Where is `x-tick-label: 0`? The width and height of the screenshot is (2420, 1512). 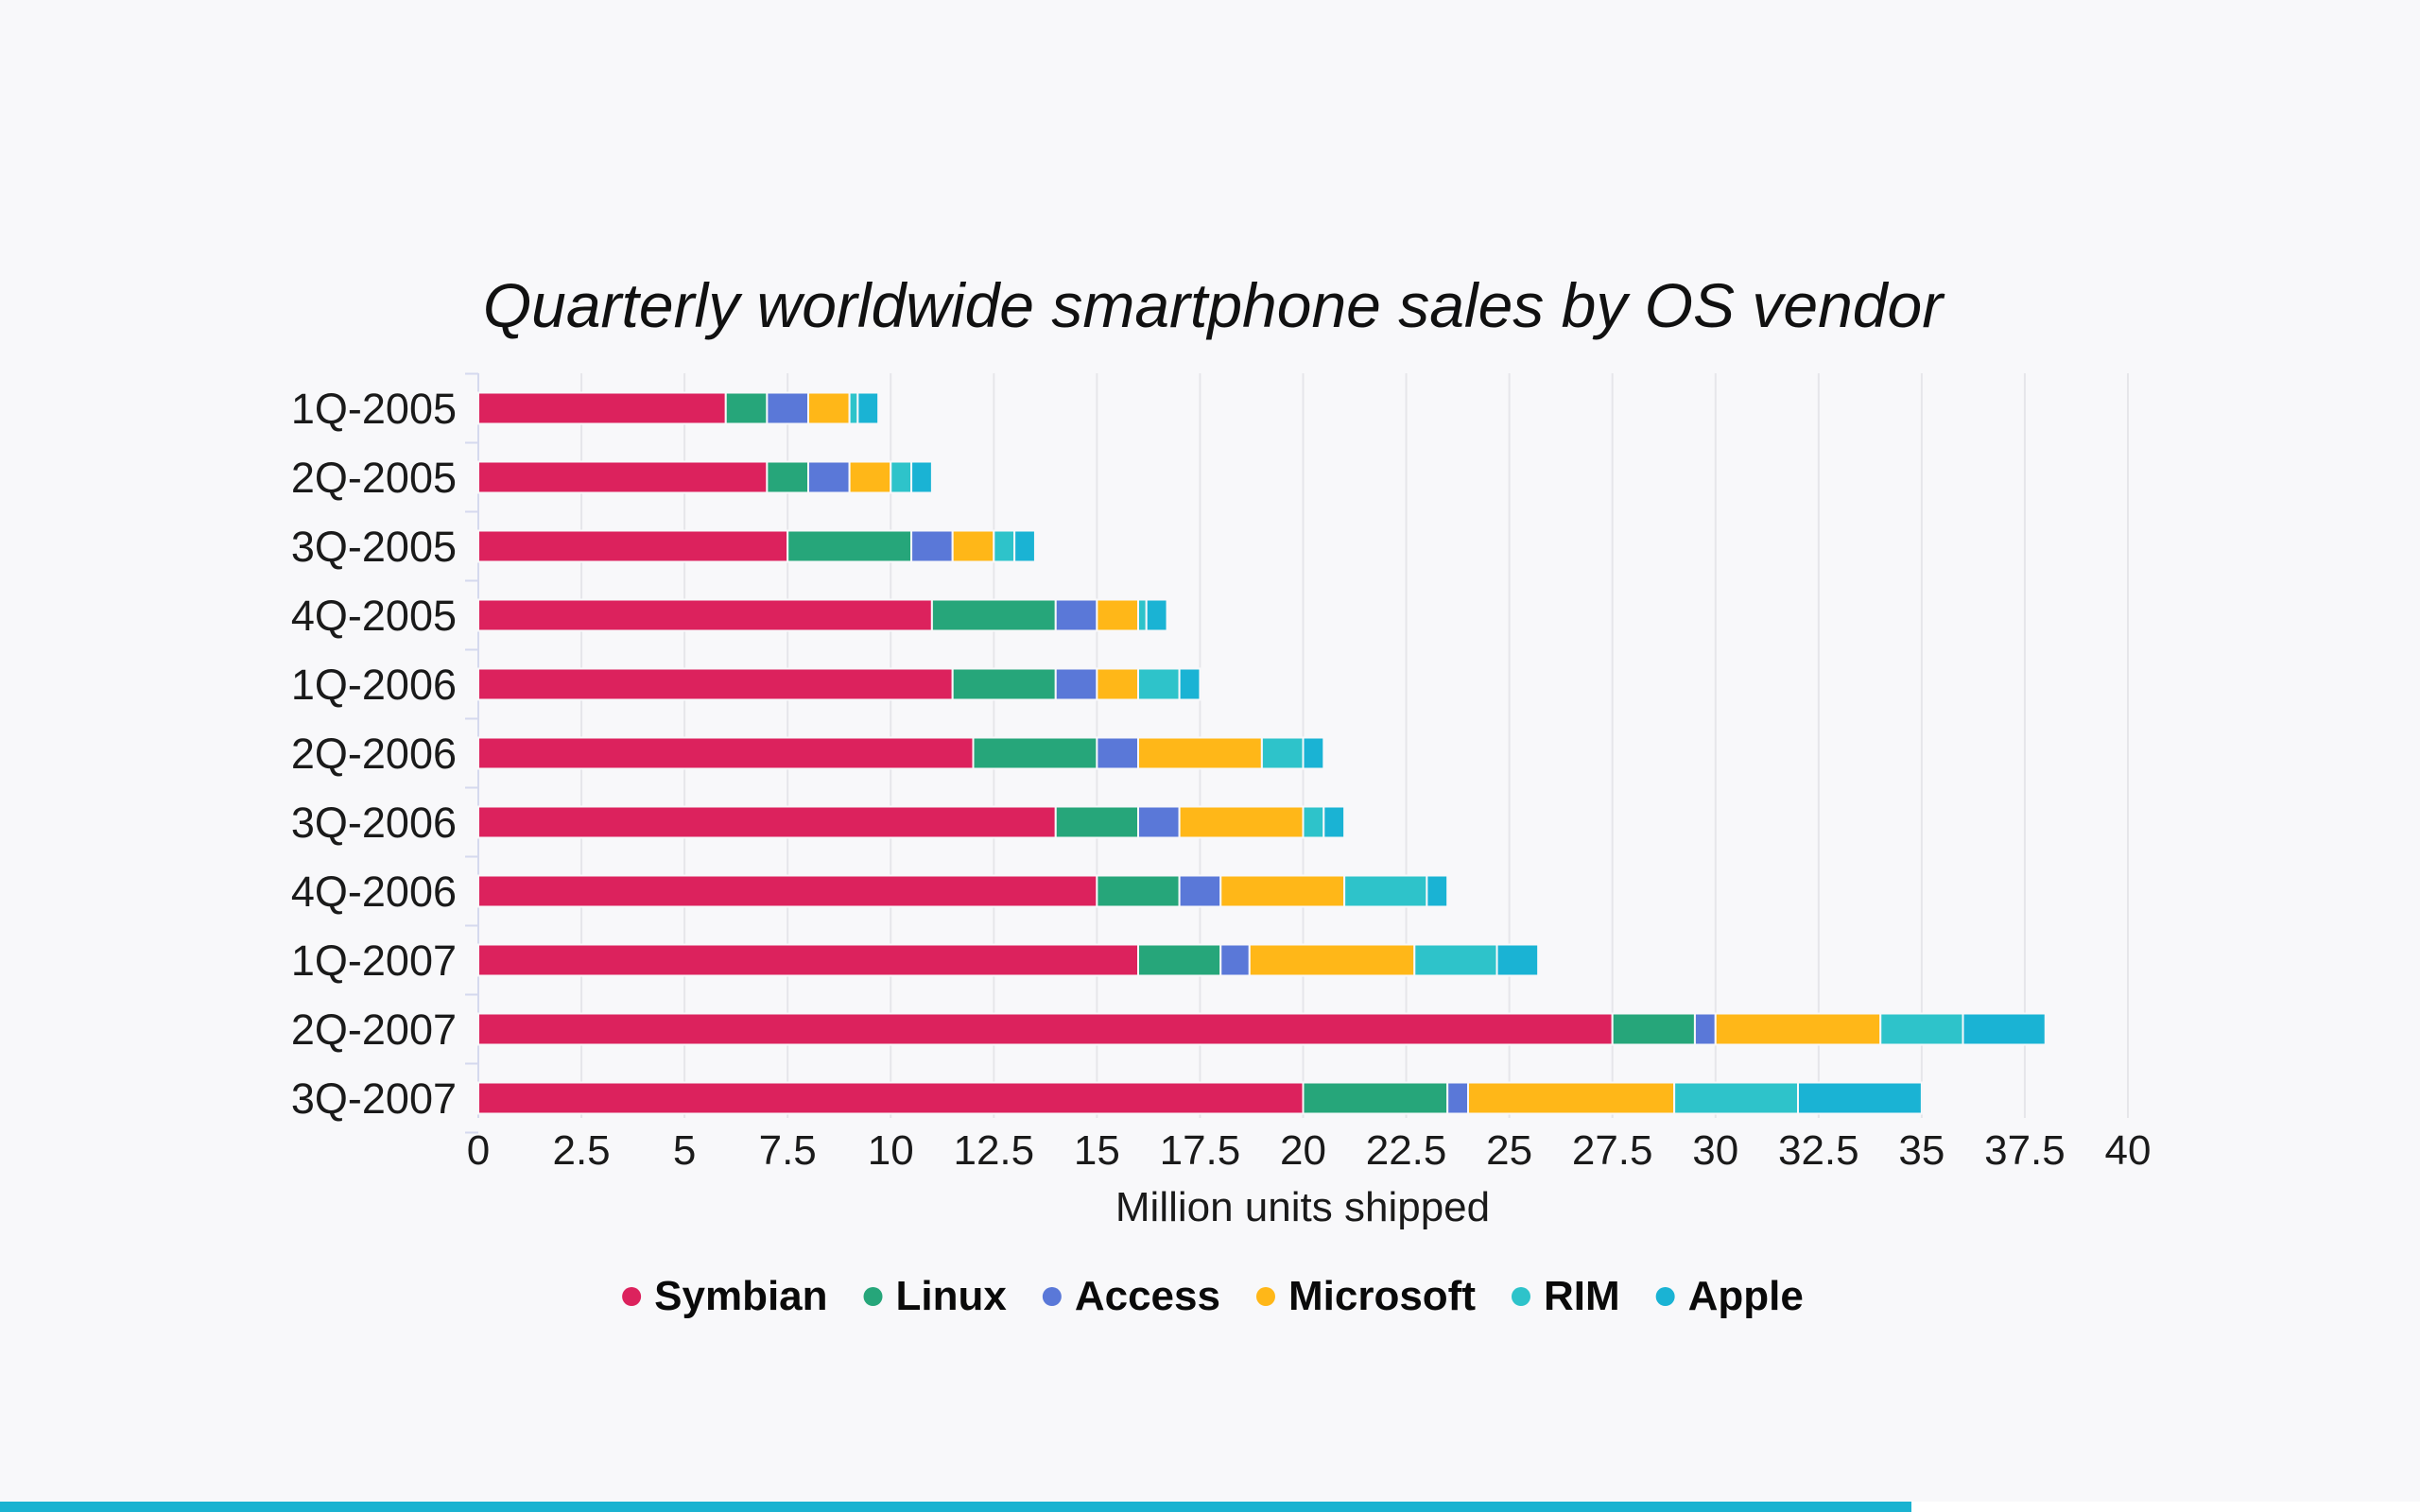
x-tick-label: 0 is located at coordinates (478, 1150).